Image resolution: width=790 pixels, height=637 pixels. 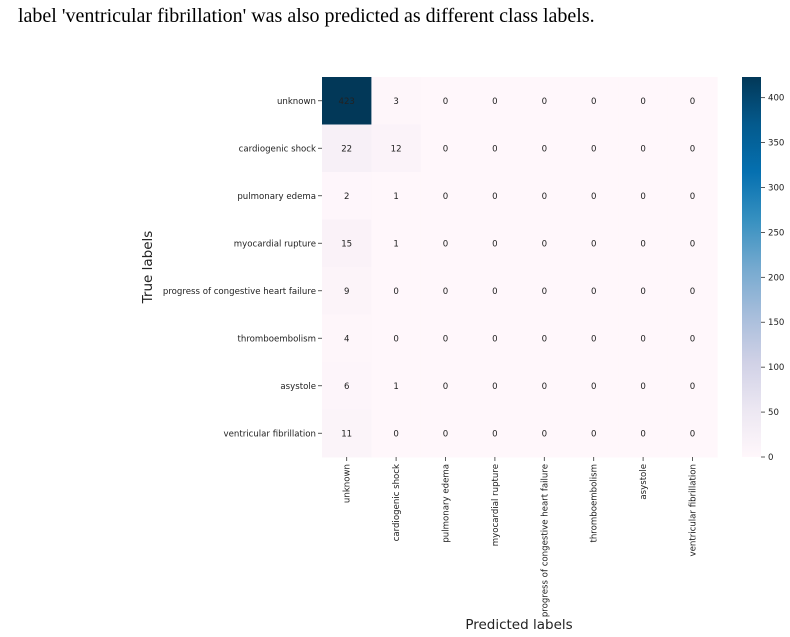 I want to click on cell-value-label: 1, so click(x=395, y=387).